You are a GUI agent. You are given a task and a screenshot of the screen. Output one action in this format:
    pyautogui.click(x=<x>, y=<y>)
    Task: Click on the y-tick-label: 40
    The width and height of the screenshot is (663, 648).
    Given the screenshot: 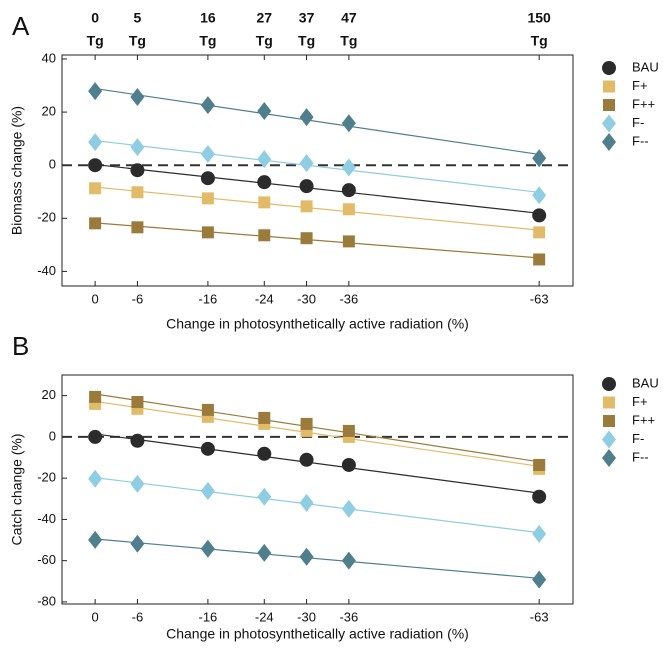 What is the action you would take?
    pyautogui.click(x=49, y=57)
    